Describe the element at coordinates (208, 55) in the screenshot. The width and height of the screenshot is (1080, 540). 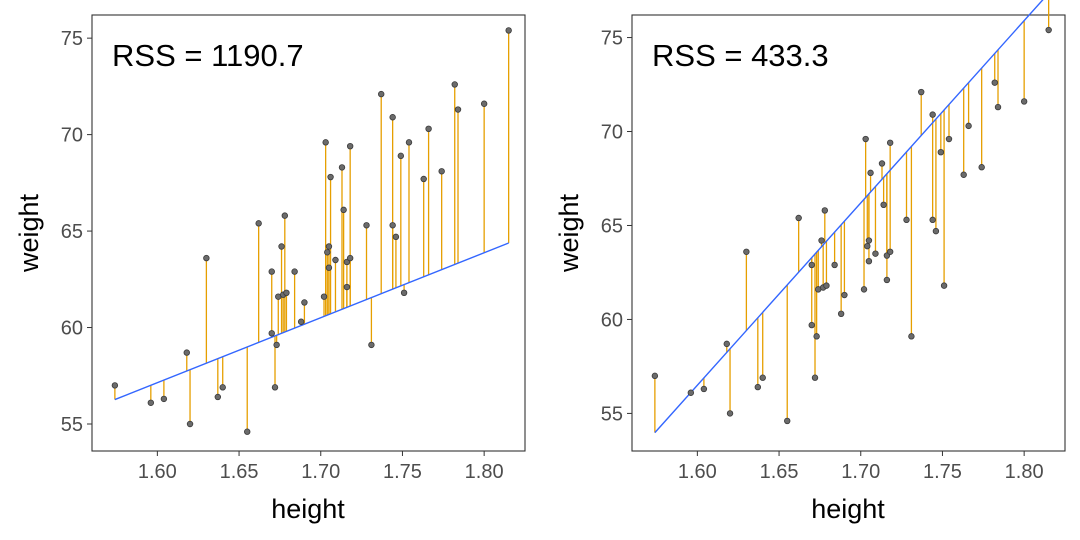
I see `rss-annotation: RSS = 1190.7` at that location.